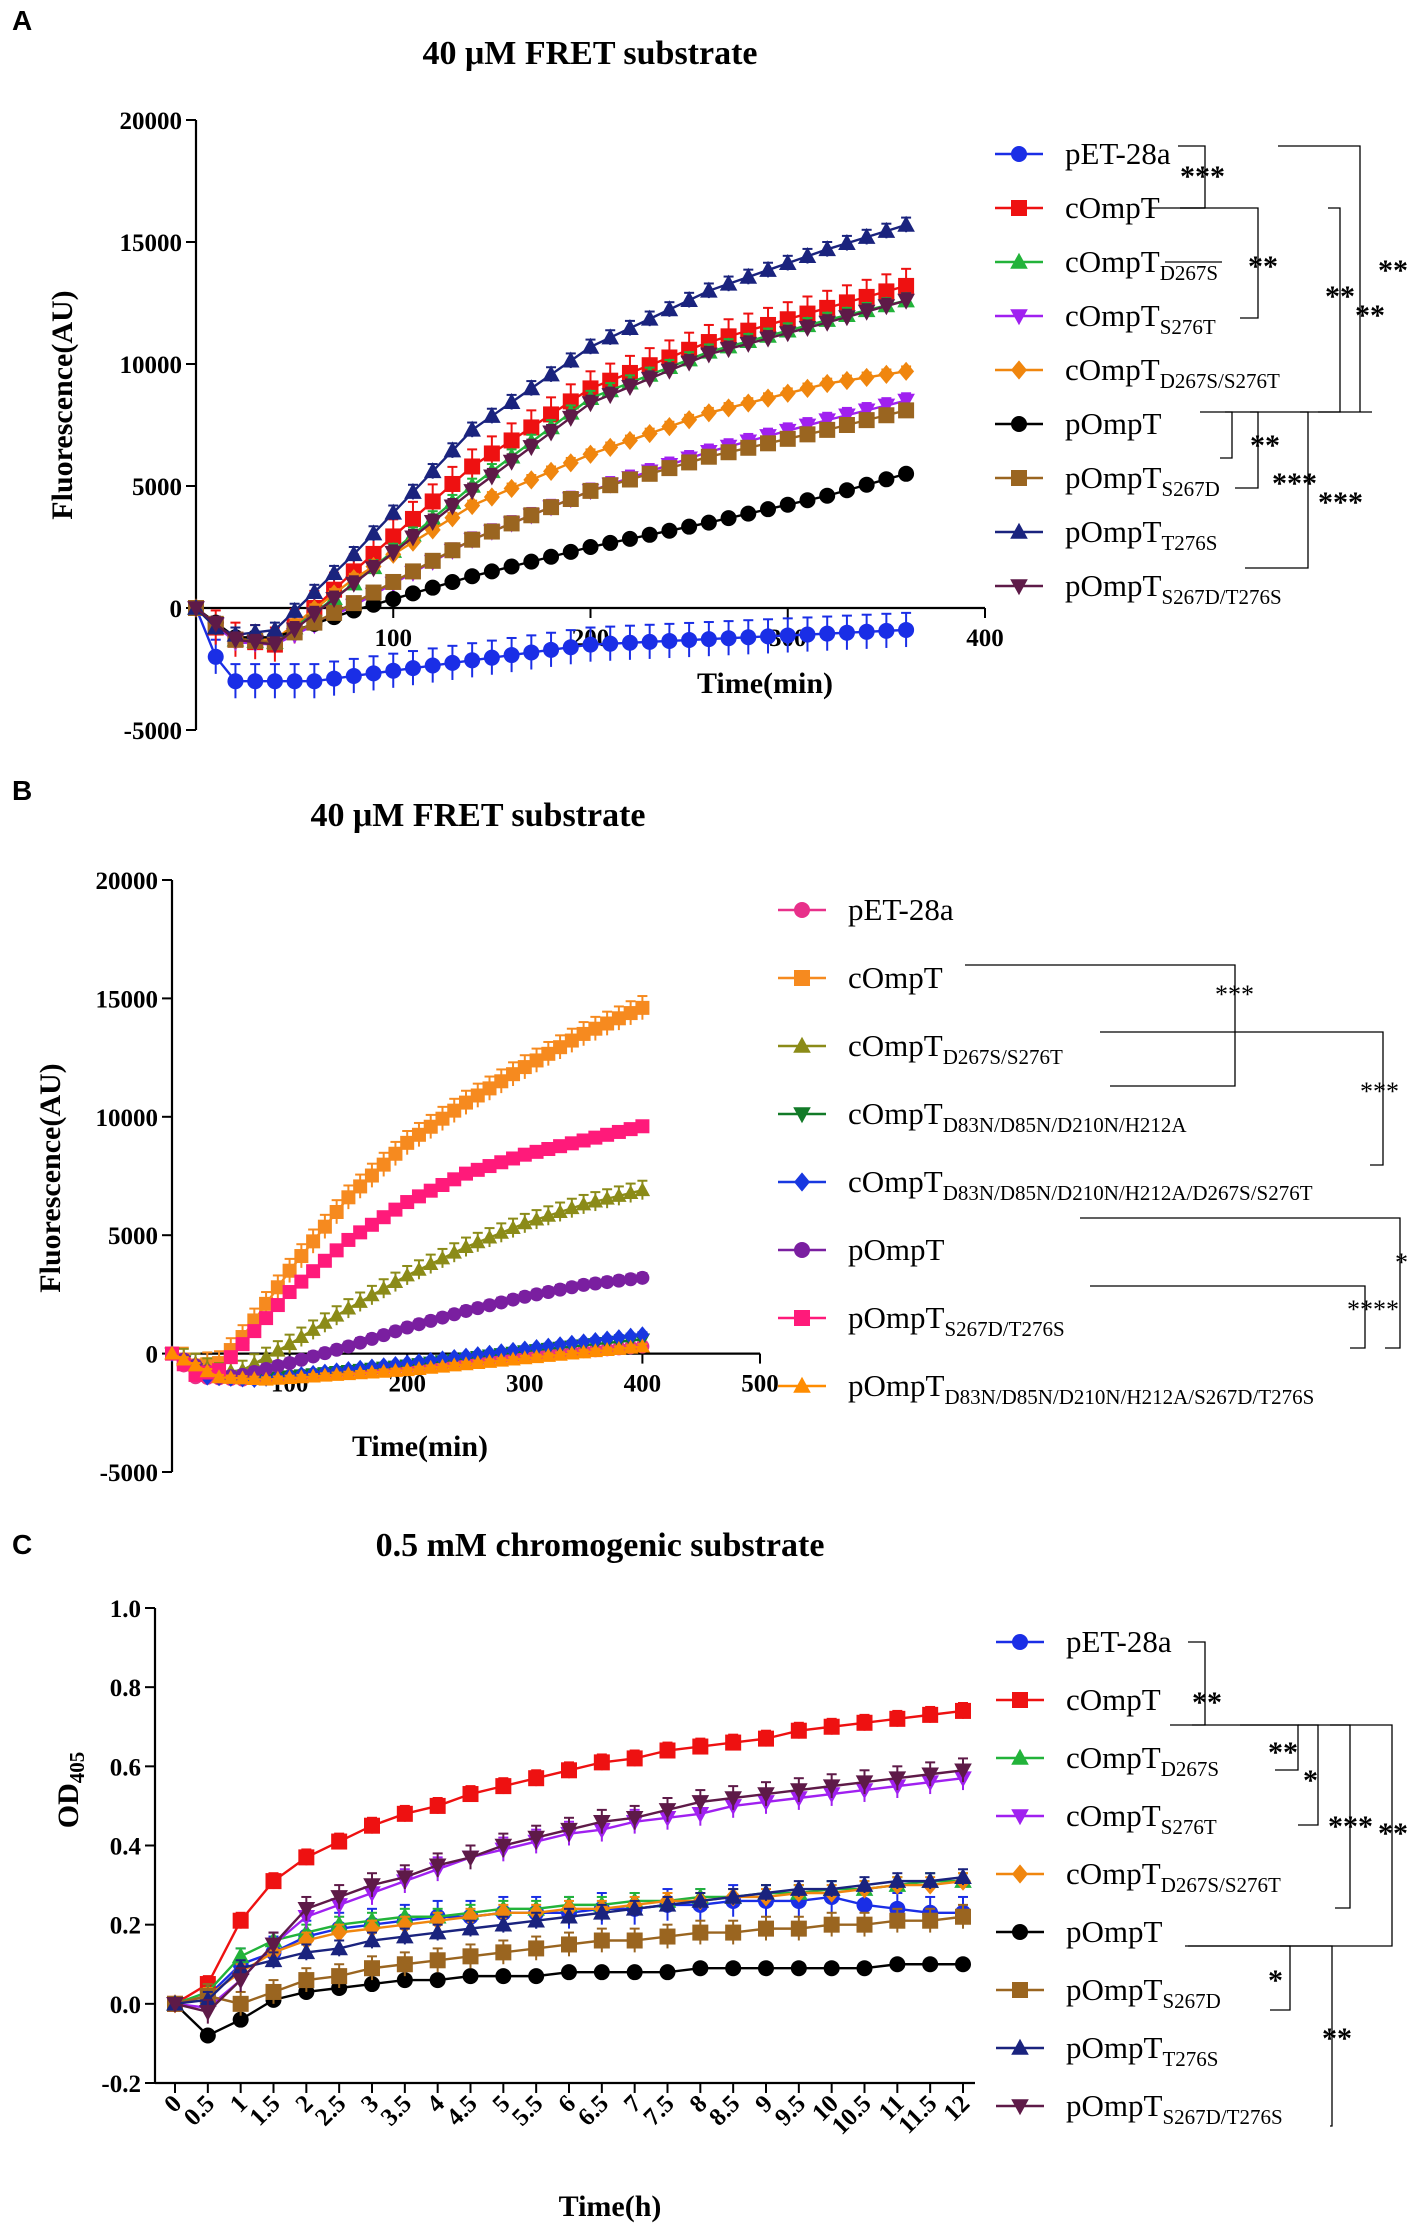 This screenshot has width=1418, height=2228. I want to click on panel-a-y-axis-label: Fluorescence(AU), so click(62, 404).